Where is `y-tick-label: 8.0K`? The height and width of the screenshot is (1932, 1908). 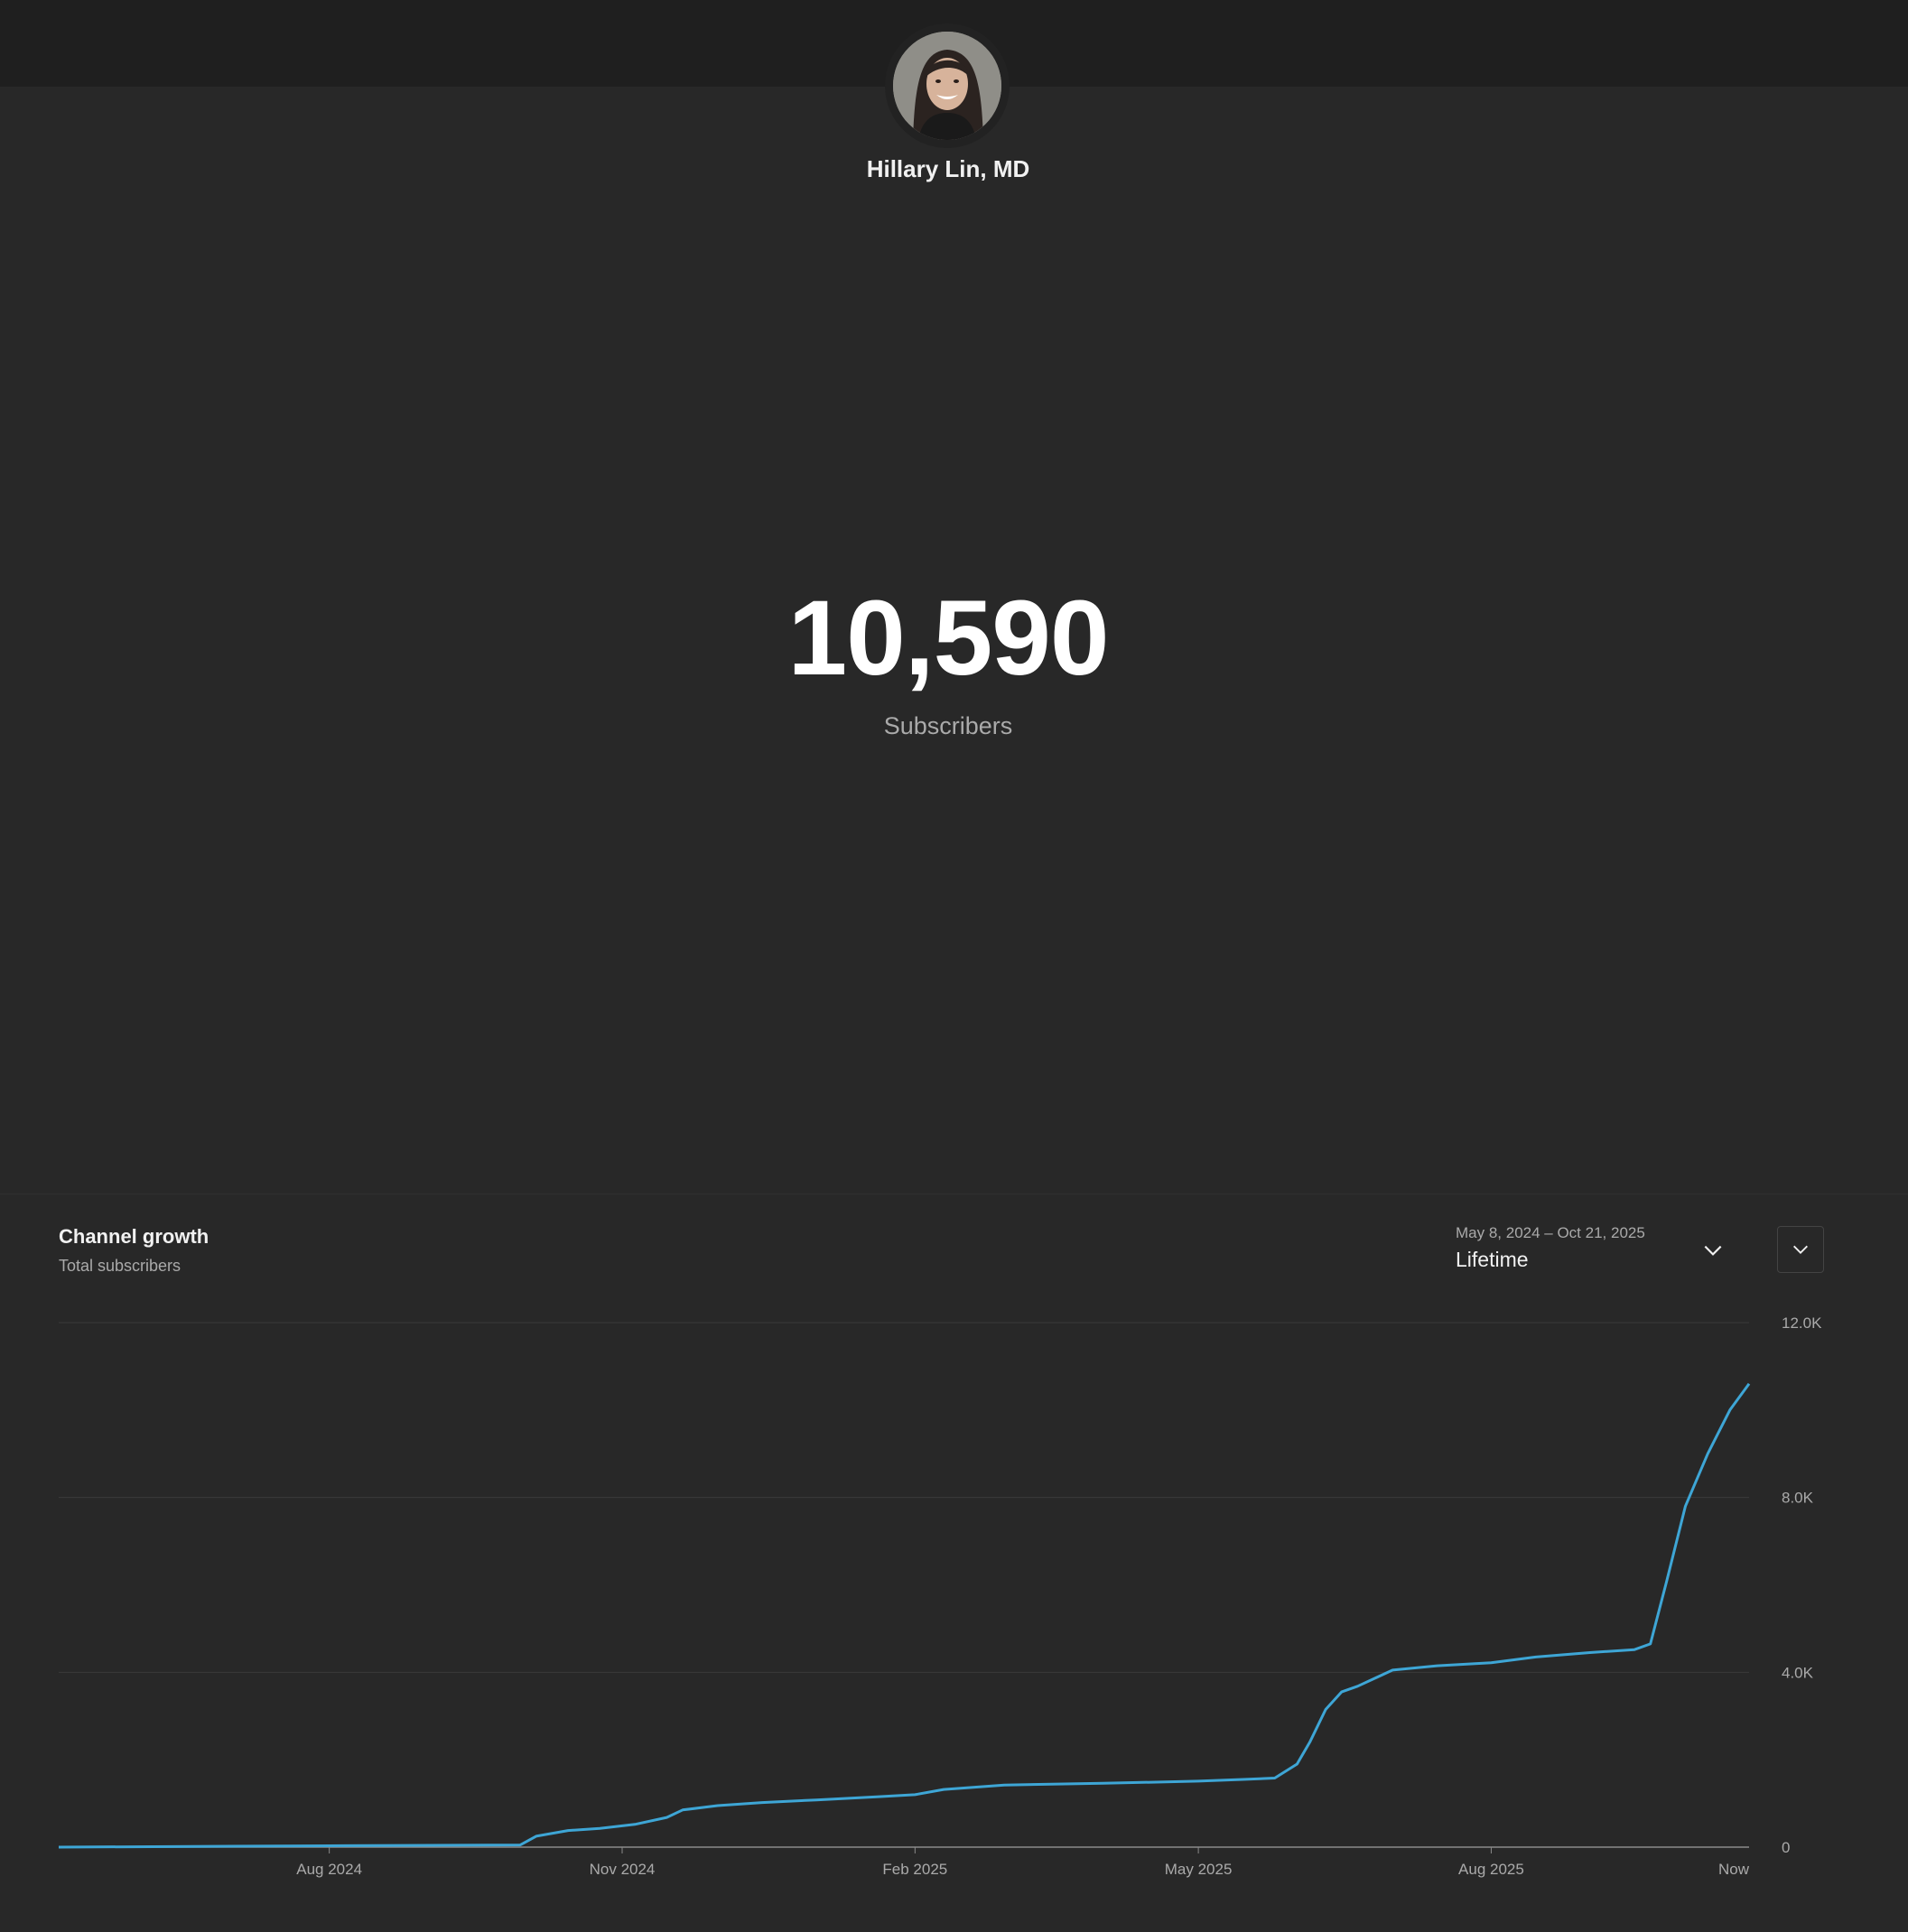 y-tick-label: 8.0K is located at coordinates (1798, 1498).